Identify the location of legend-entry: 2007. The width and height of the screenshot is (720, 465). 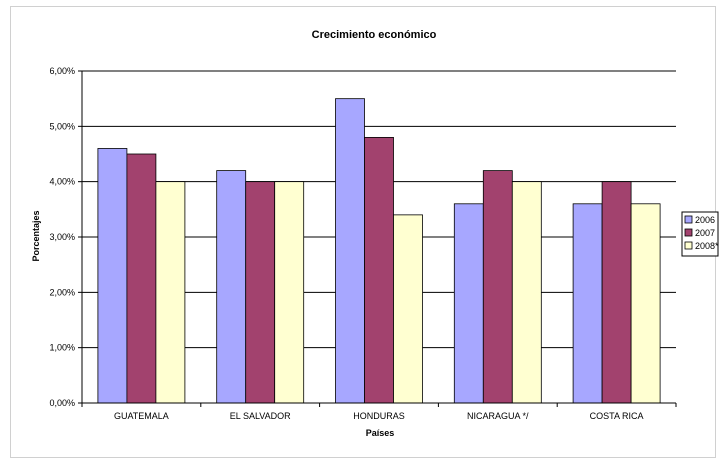
(705, 233).